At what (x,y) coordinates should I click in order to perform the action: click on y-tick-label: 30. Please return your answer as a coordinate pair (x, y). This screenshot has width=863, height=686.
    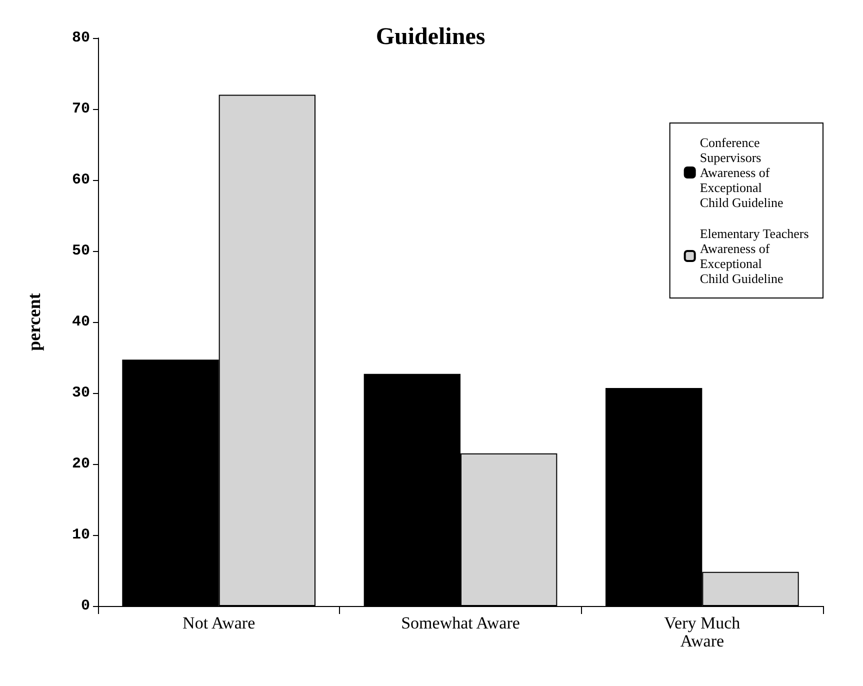
    Looking at the image, I should click on (81, 393).